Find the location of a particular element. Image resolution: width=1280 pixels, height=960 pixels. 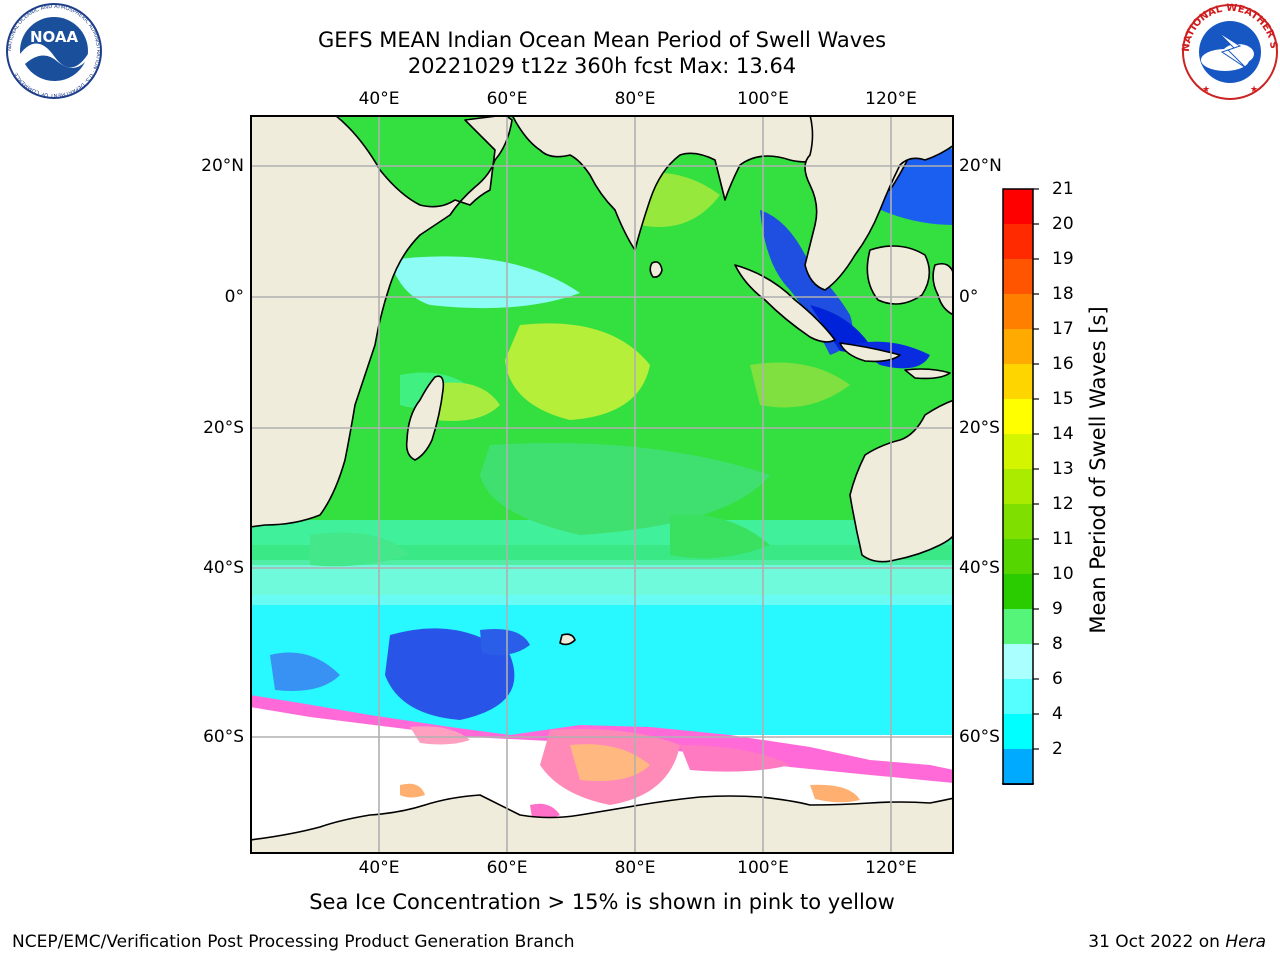

lat-label-right-40s: 40°S is located at coordinates (979, 568).